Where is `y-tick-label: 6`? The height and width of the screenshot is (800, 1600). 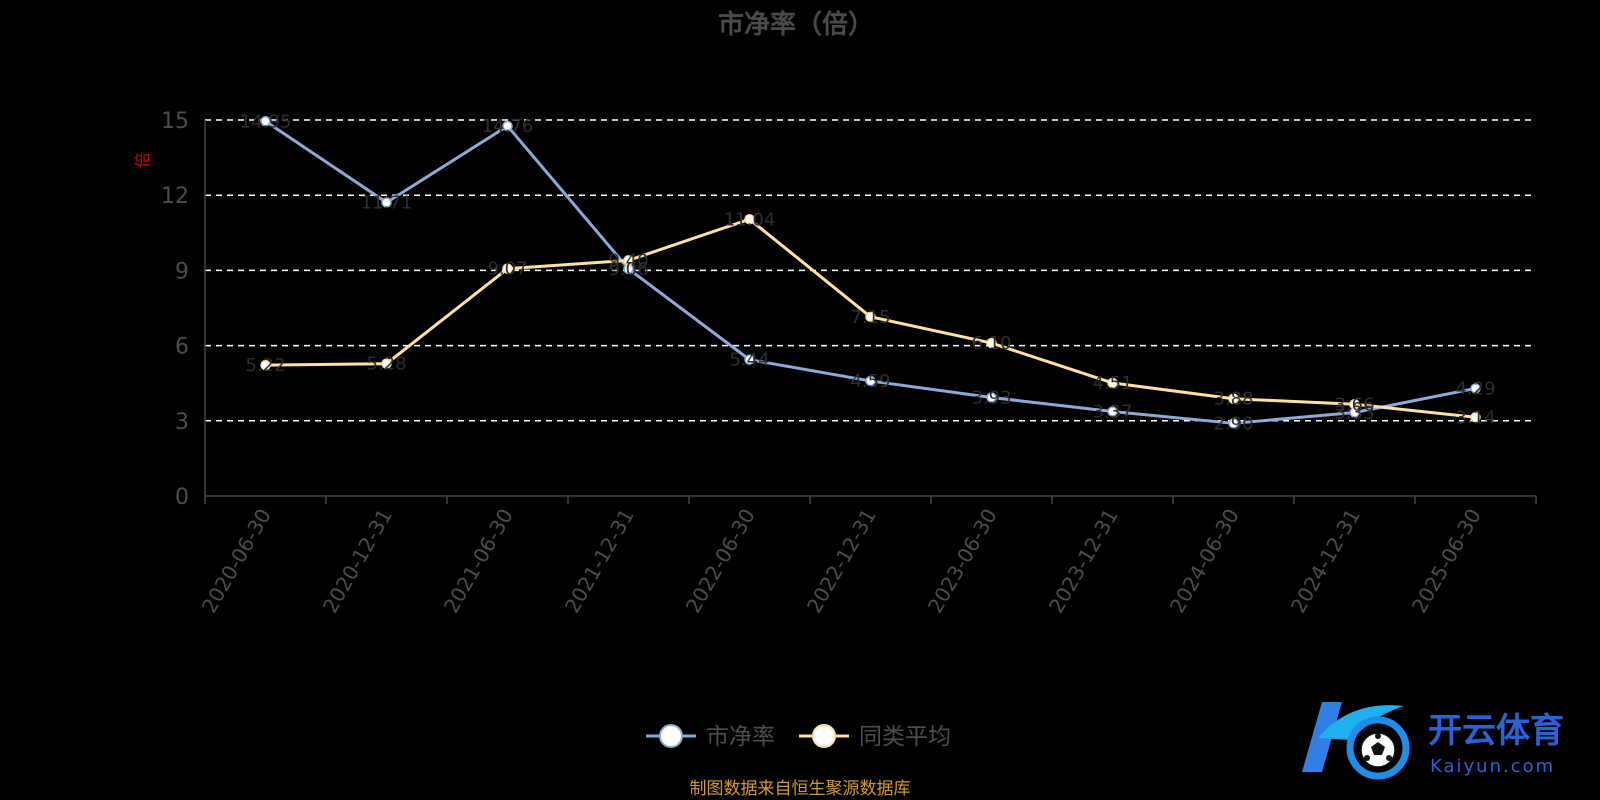 y-tick-label: 6 is located at coordinates (182, 347).